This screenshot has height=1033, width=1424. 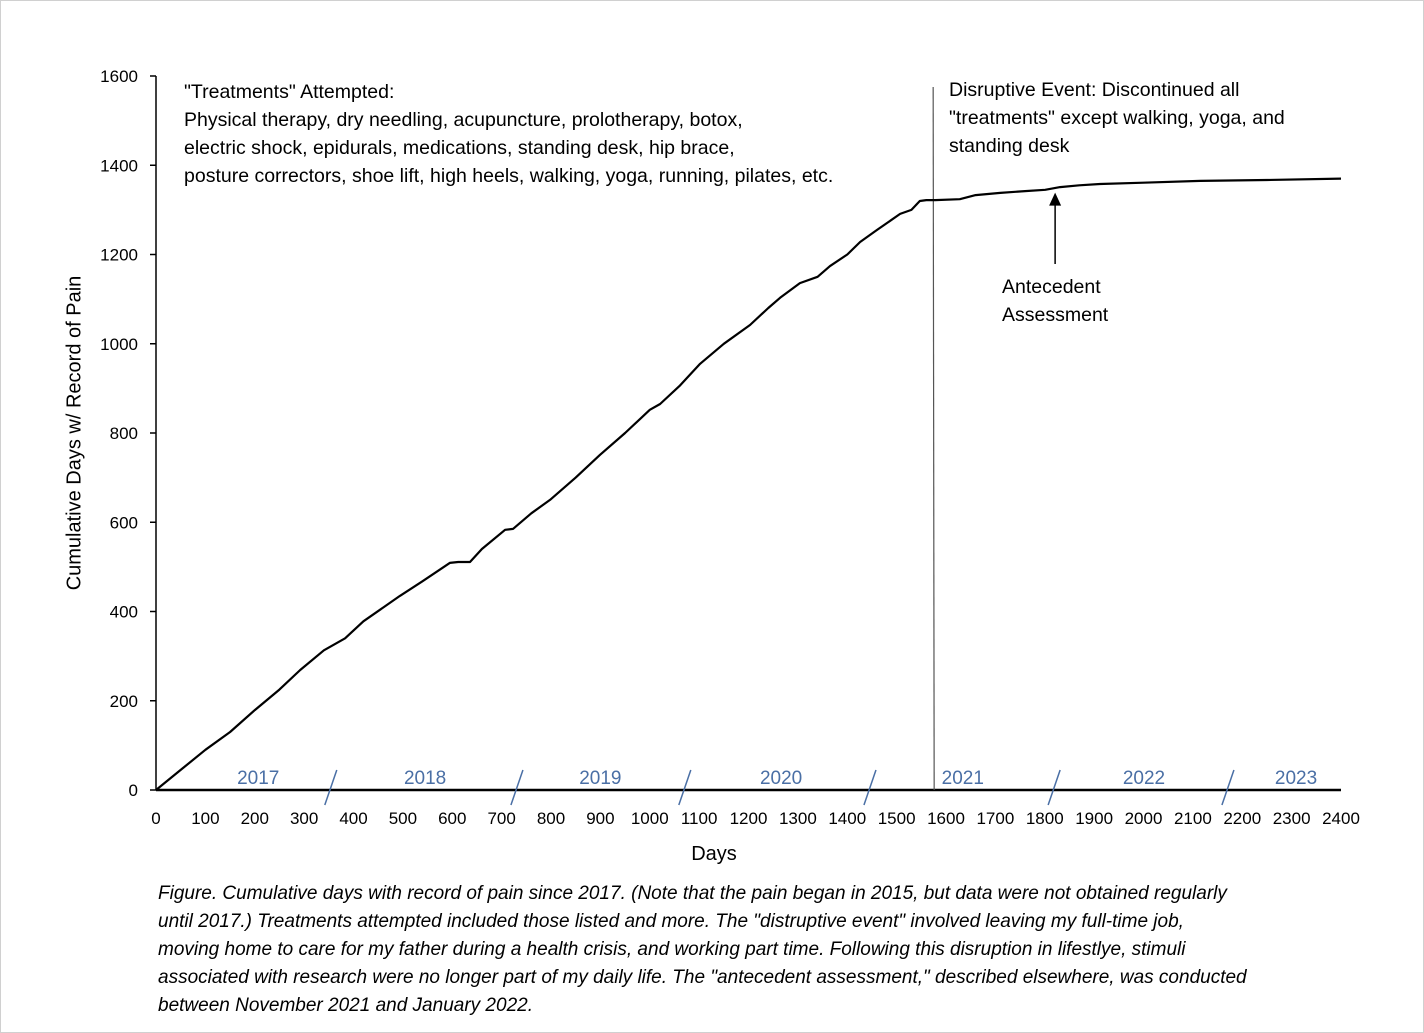 I want to click on x-tick-label: 2200, so click(x=1242, y=818).